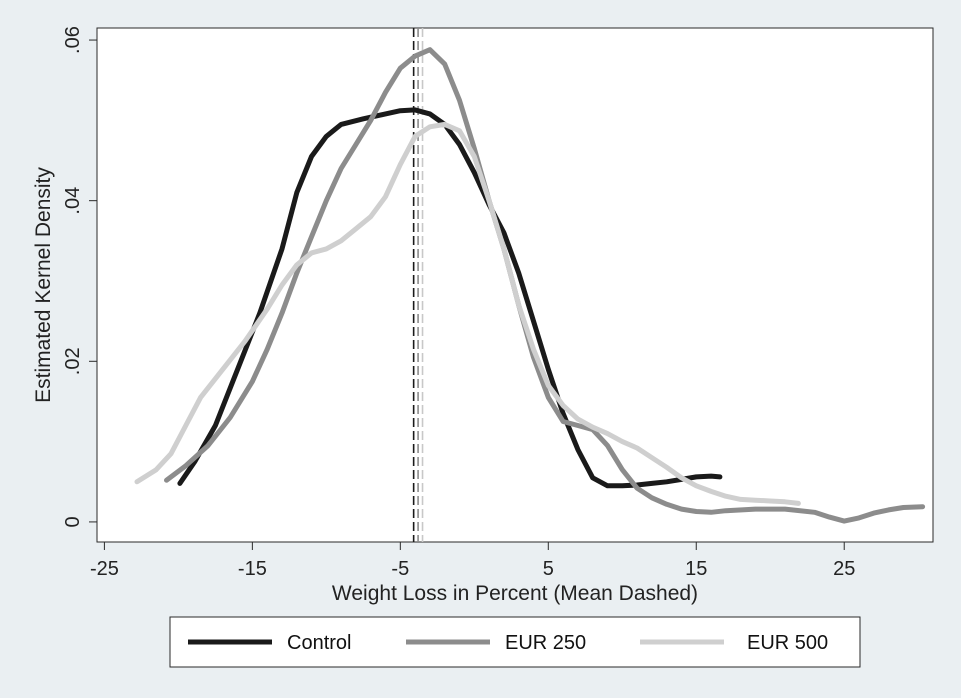  Describe the element at coordinates (515, 593) in the screenshot. I see `x-axis-title: Weight Loss in Percent (Mean Dashed)` at that location.